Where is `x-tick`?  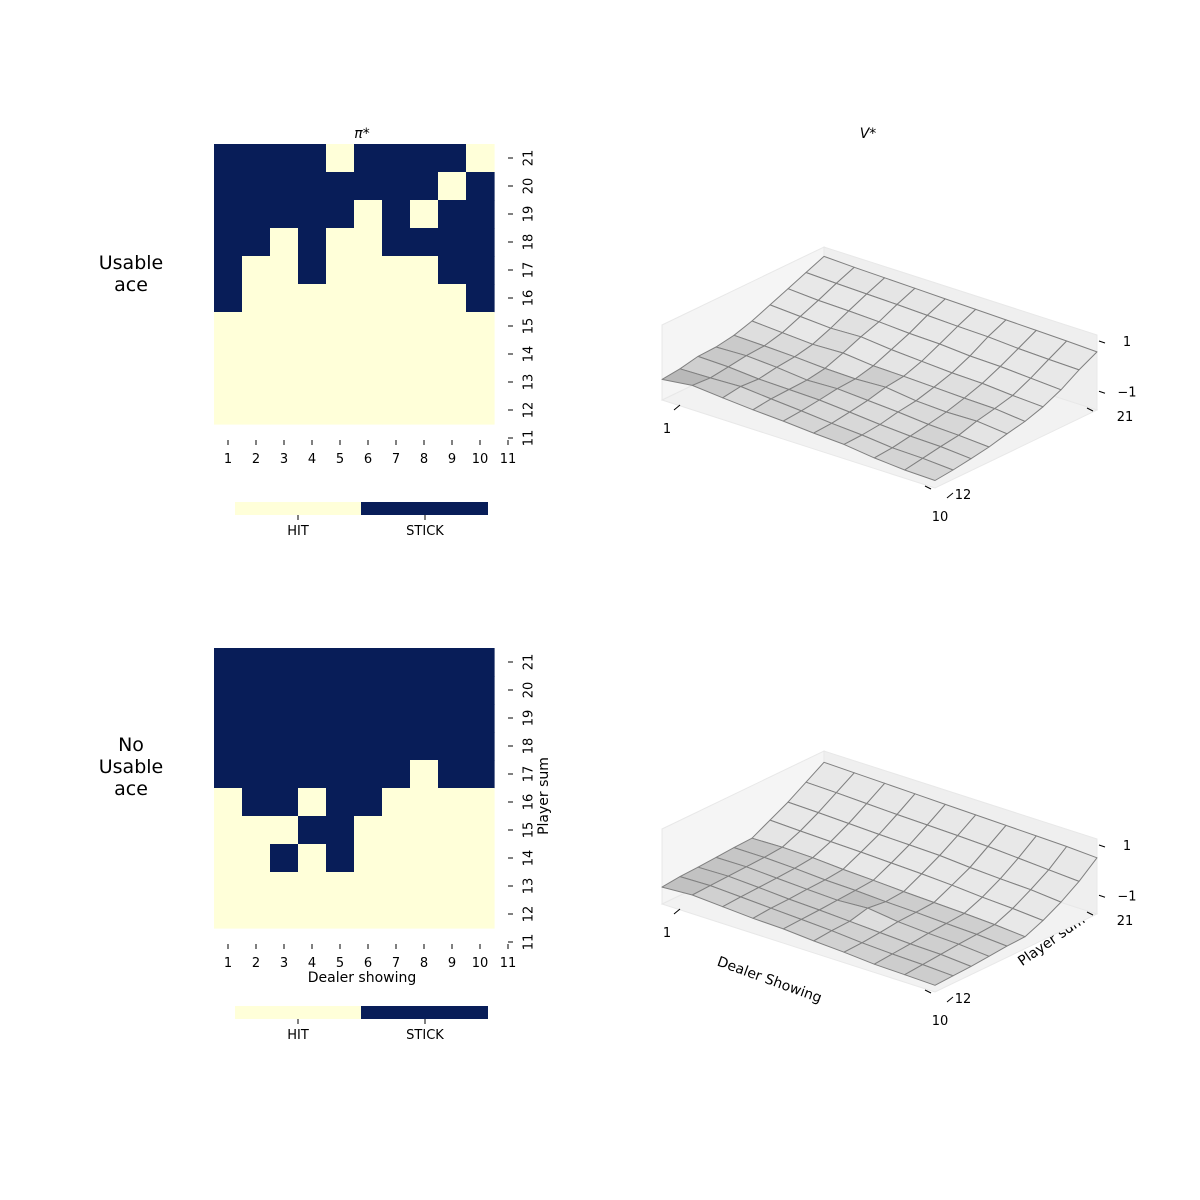
x-tick is located at coordinates (677, 407).